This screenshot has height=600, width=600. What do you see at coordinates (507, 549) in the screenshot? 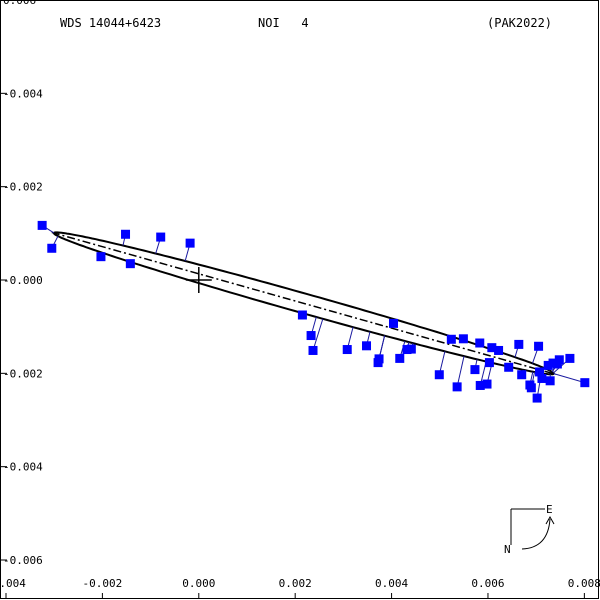
I see `compass-north-label: N` at bounding box center [507, 549].